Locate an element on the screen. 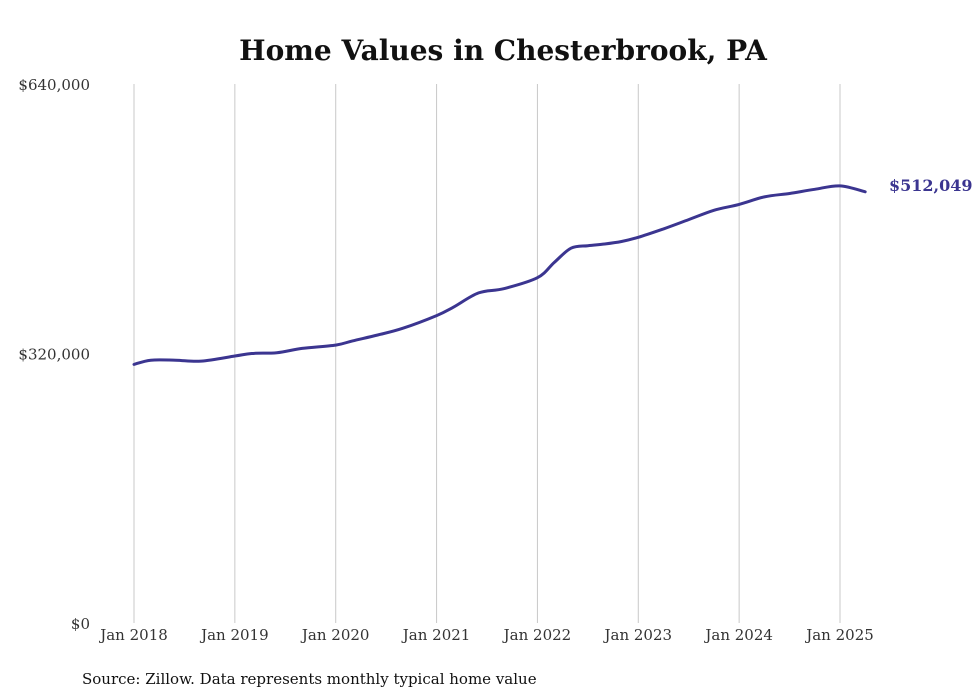 The height and width of the screenshot is (699, 980). x-tick-label: Jan 2022 is located at coordinates (537, 635).